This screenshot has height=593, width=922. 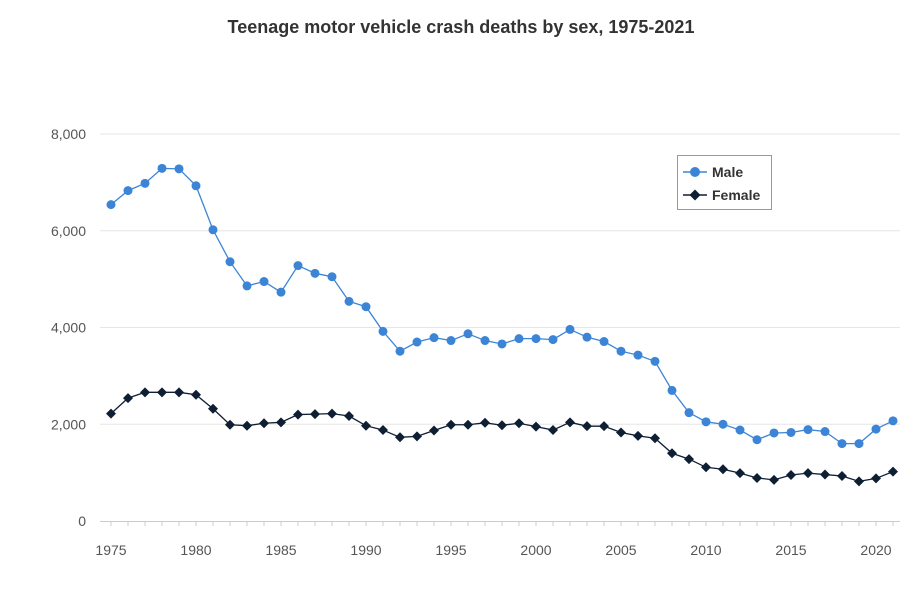 I want to click on point-female-1993, so click(x=417, y=436).